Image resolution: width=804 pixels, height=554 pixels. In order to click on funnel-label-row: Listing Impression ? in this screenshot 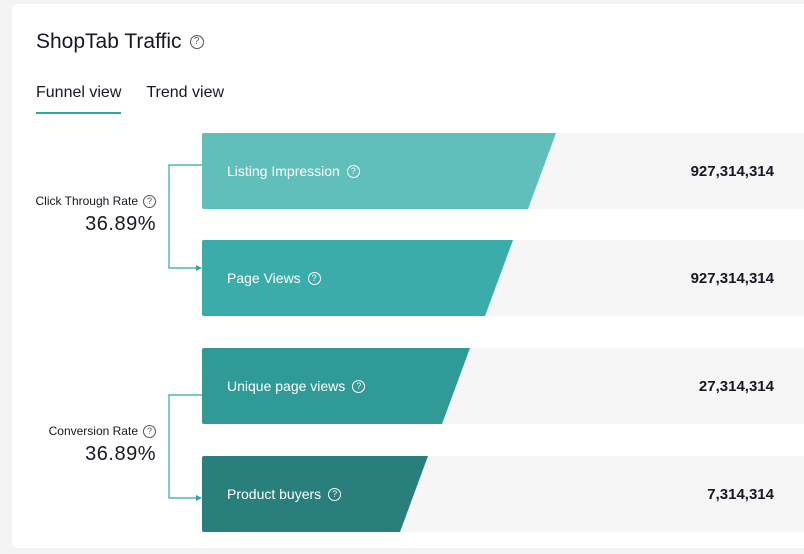, I will do `click(293, 171)`.